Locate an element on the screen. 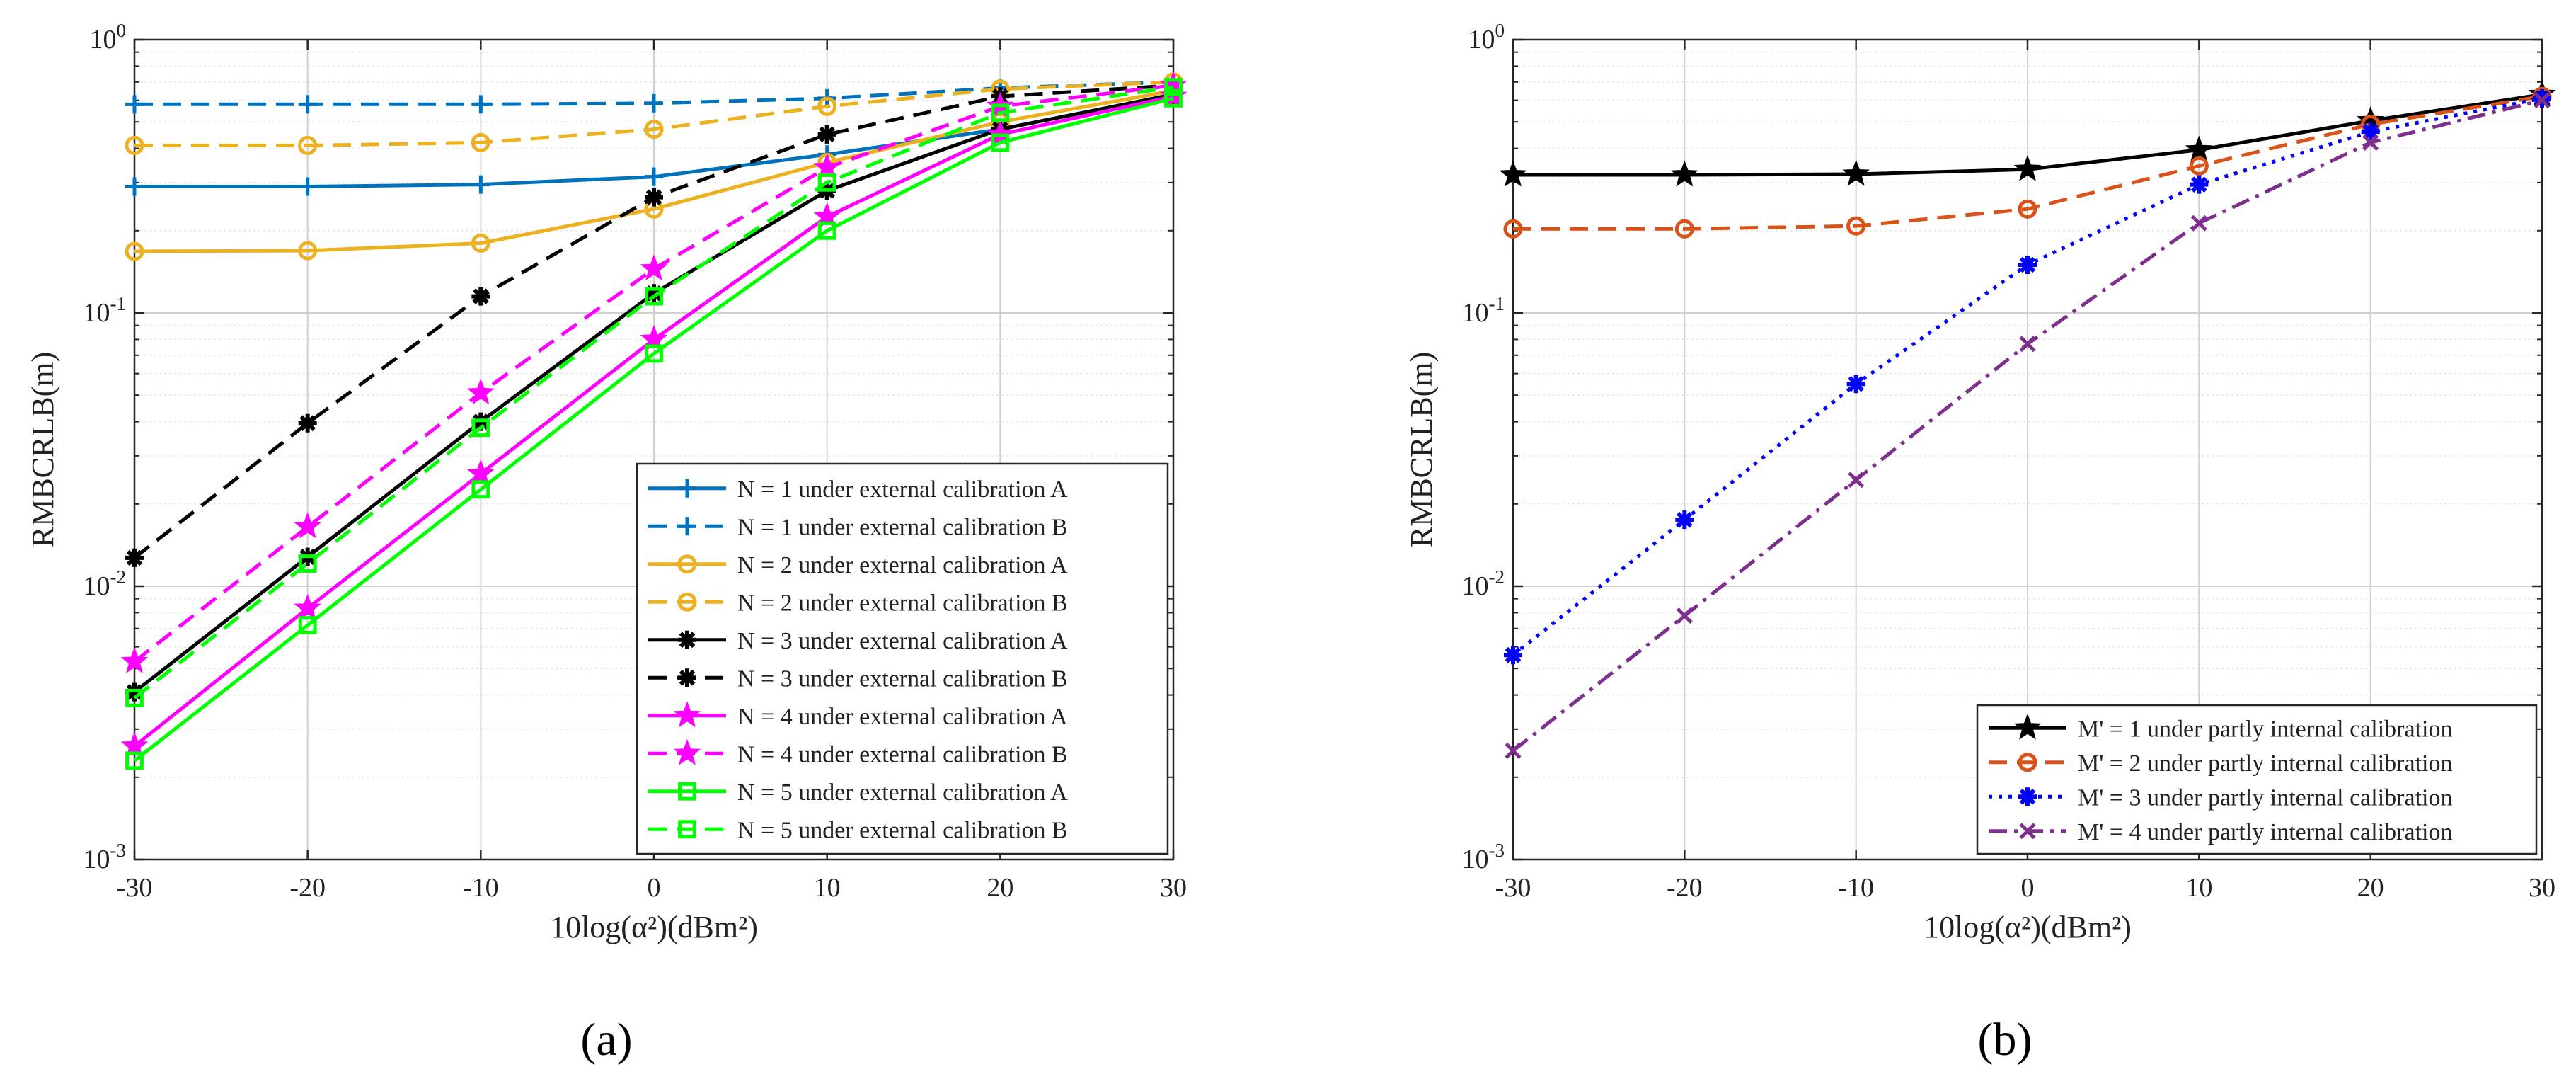 Image resolution: width=2576 pixels, height=1091 pixels. legend-item: M' = 4 under partly internal calibration is located at coordinates (2220, 832).